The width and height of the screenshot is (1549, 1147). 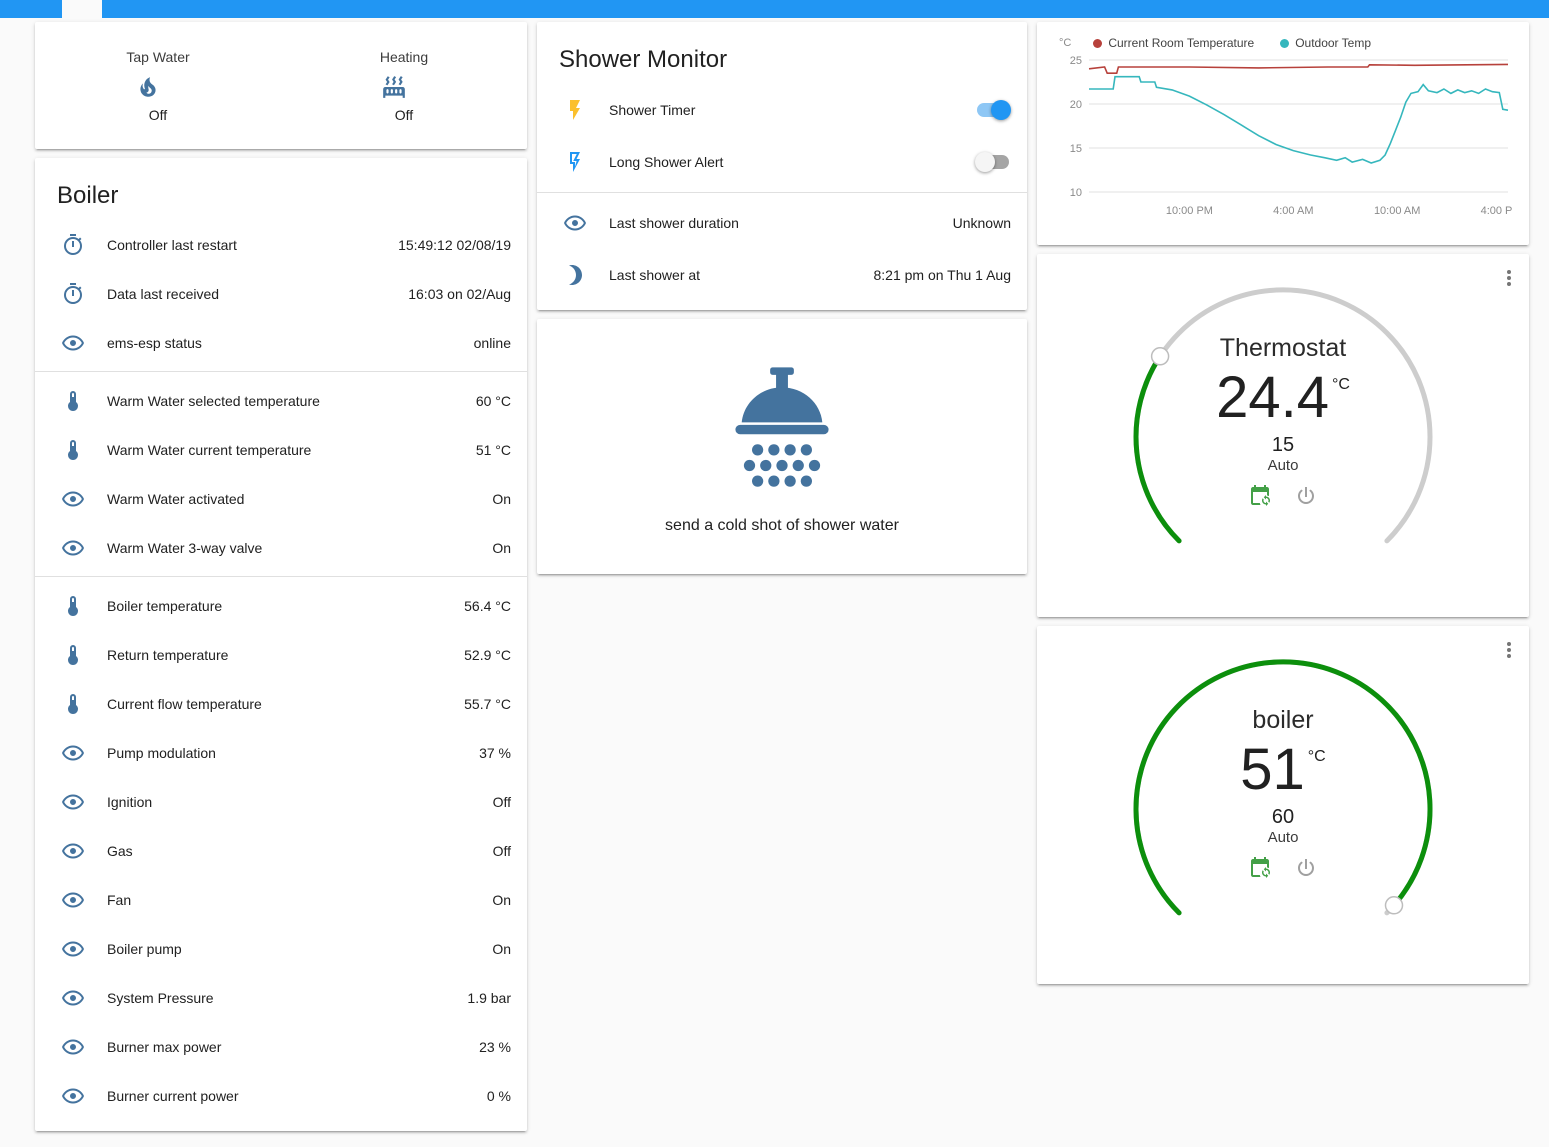 What do you see at coordinates (942, 275) in the screenshot?
I see `entity-value: 8:21 pm on Thu 1 Aug` at bounding box center [942, 275].